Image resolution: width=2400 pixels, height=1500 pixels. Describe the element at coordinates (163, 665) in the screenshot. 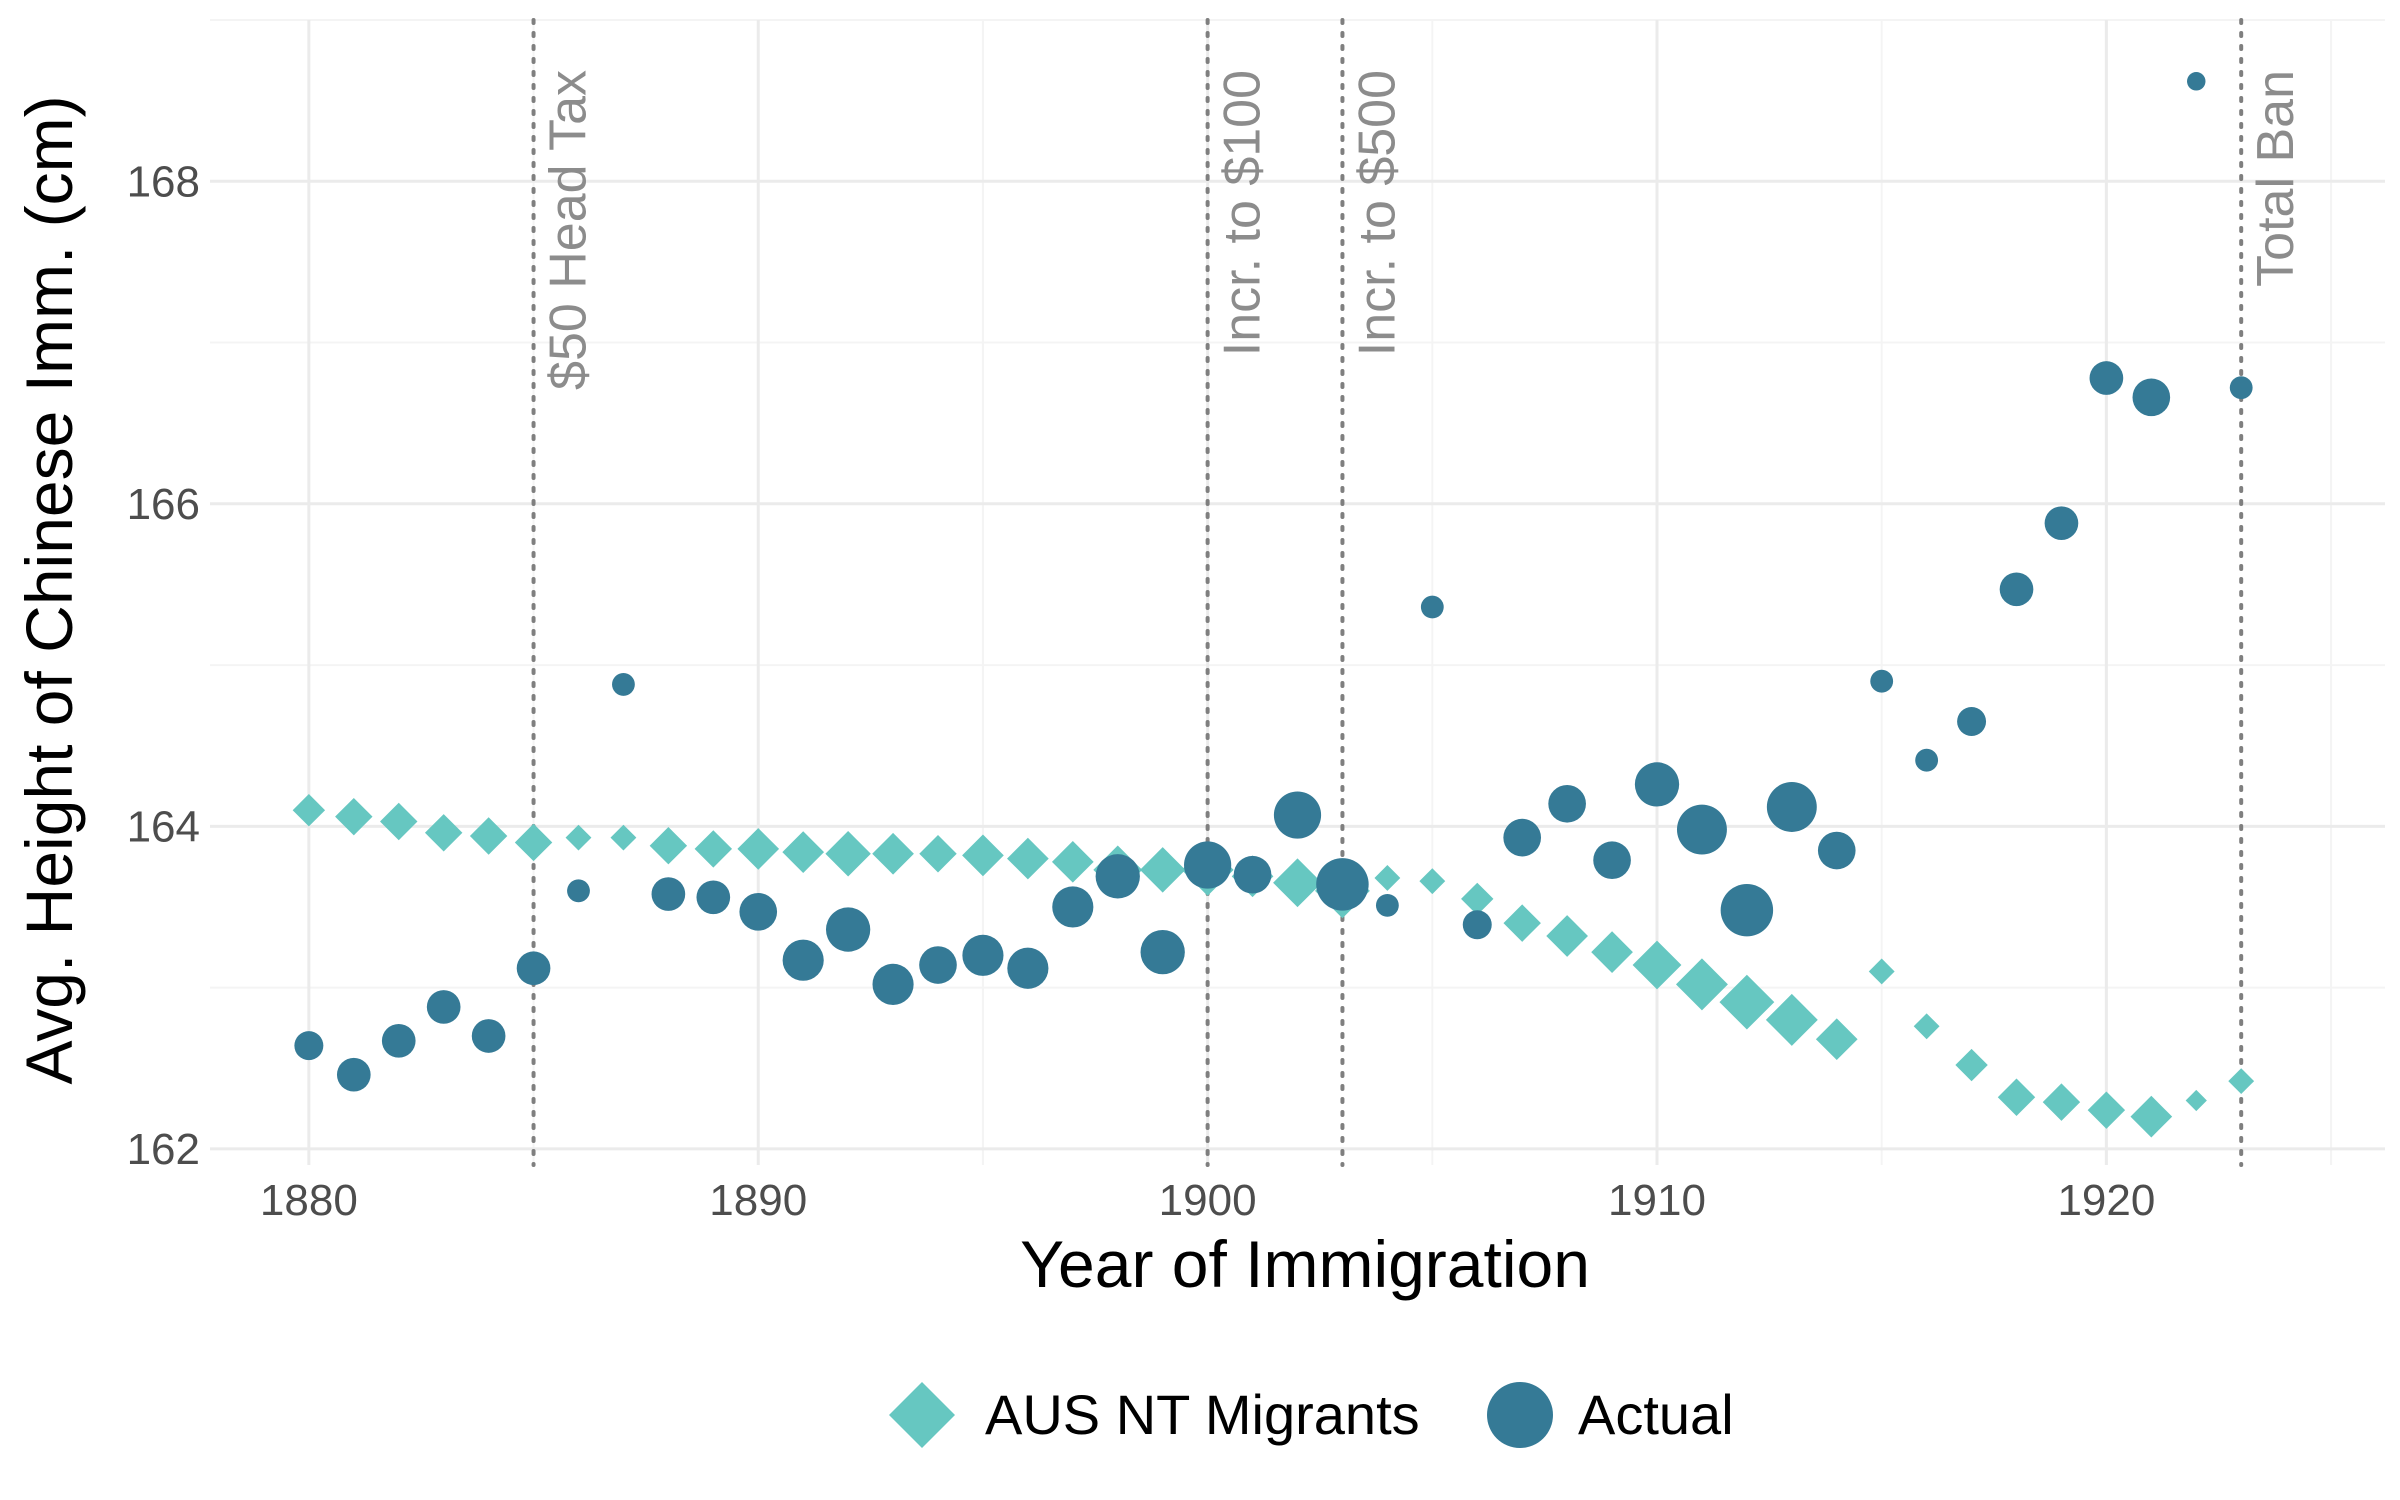

I see `y-axis-ticks: 162 164 166 168` at that location.